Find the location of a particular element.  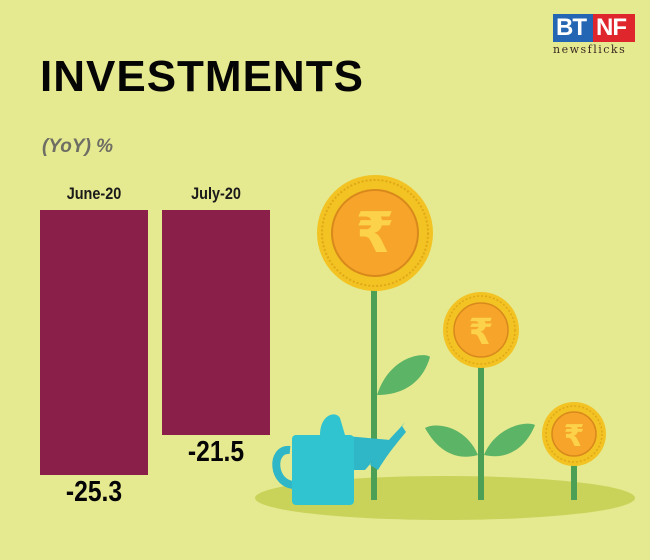

bar-value-july: -21.5 is located at coordinates (216, 452).